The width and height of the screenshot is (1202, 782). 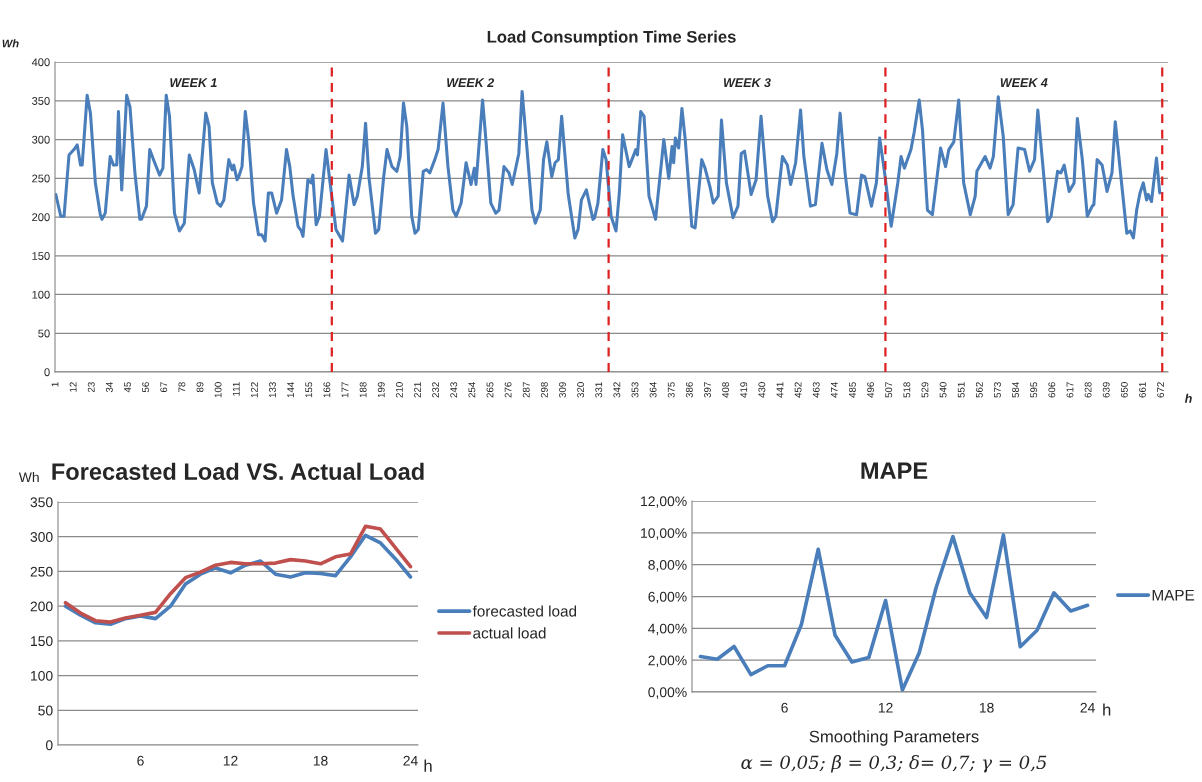 What do you see at coordinates (747, 83) in the screenshot?
I see `annotation: WEEK 3` at bounding box center [747, 83].